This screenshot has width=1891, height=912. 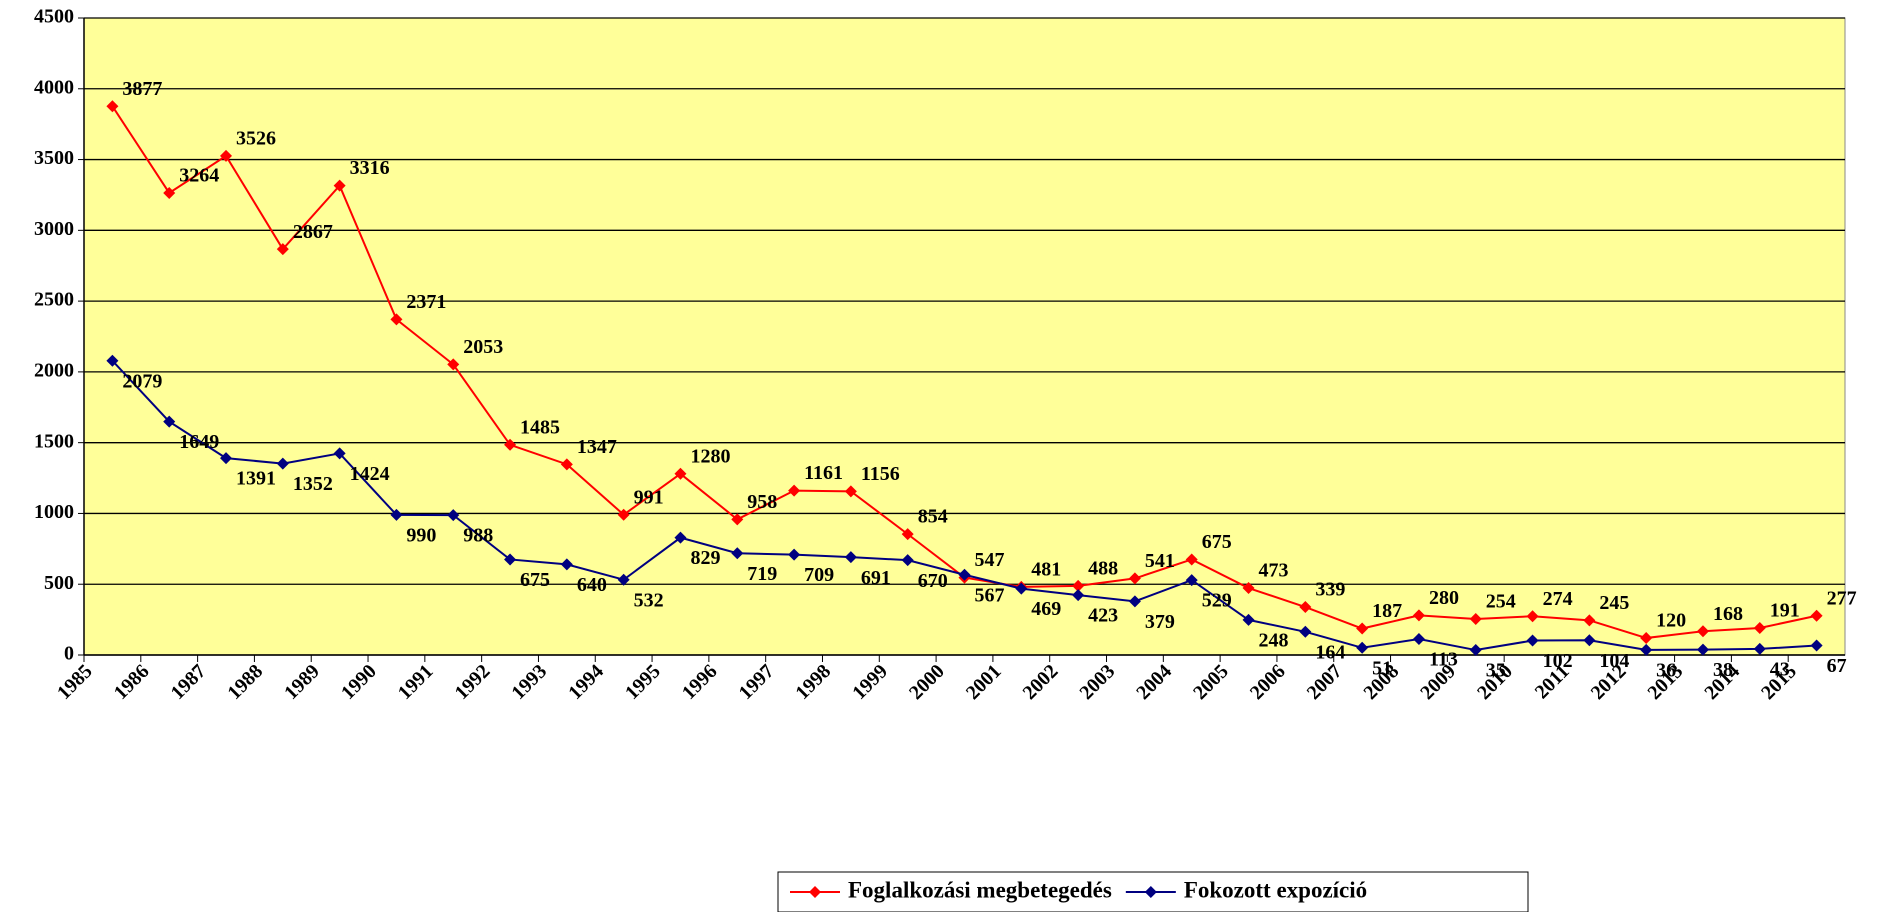 I want to click on x-tick-label: 1986, so click(x=132, y=682).